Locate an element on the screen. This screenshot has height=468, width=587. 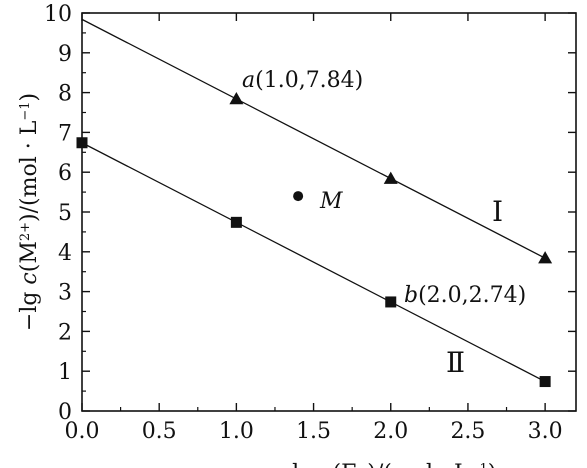
y-tick-label: 0 is located at coordinates (65, 412).